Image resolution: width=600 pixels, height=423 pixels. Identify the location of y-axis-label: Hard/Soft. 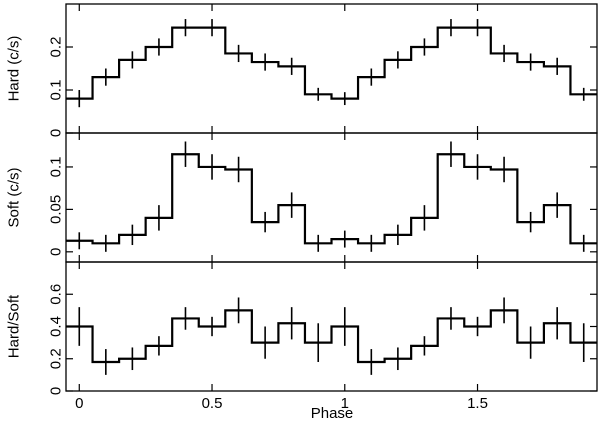
(14, 326).